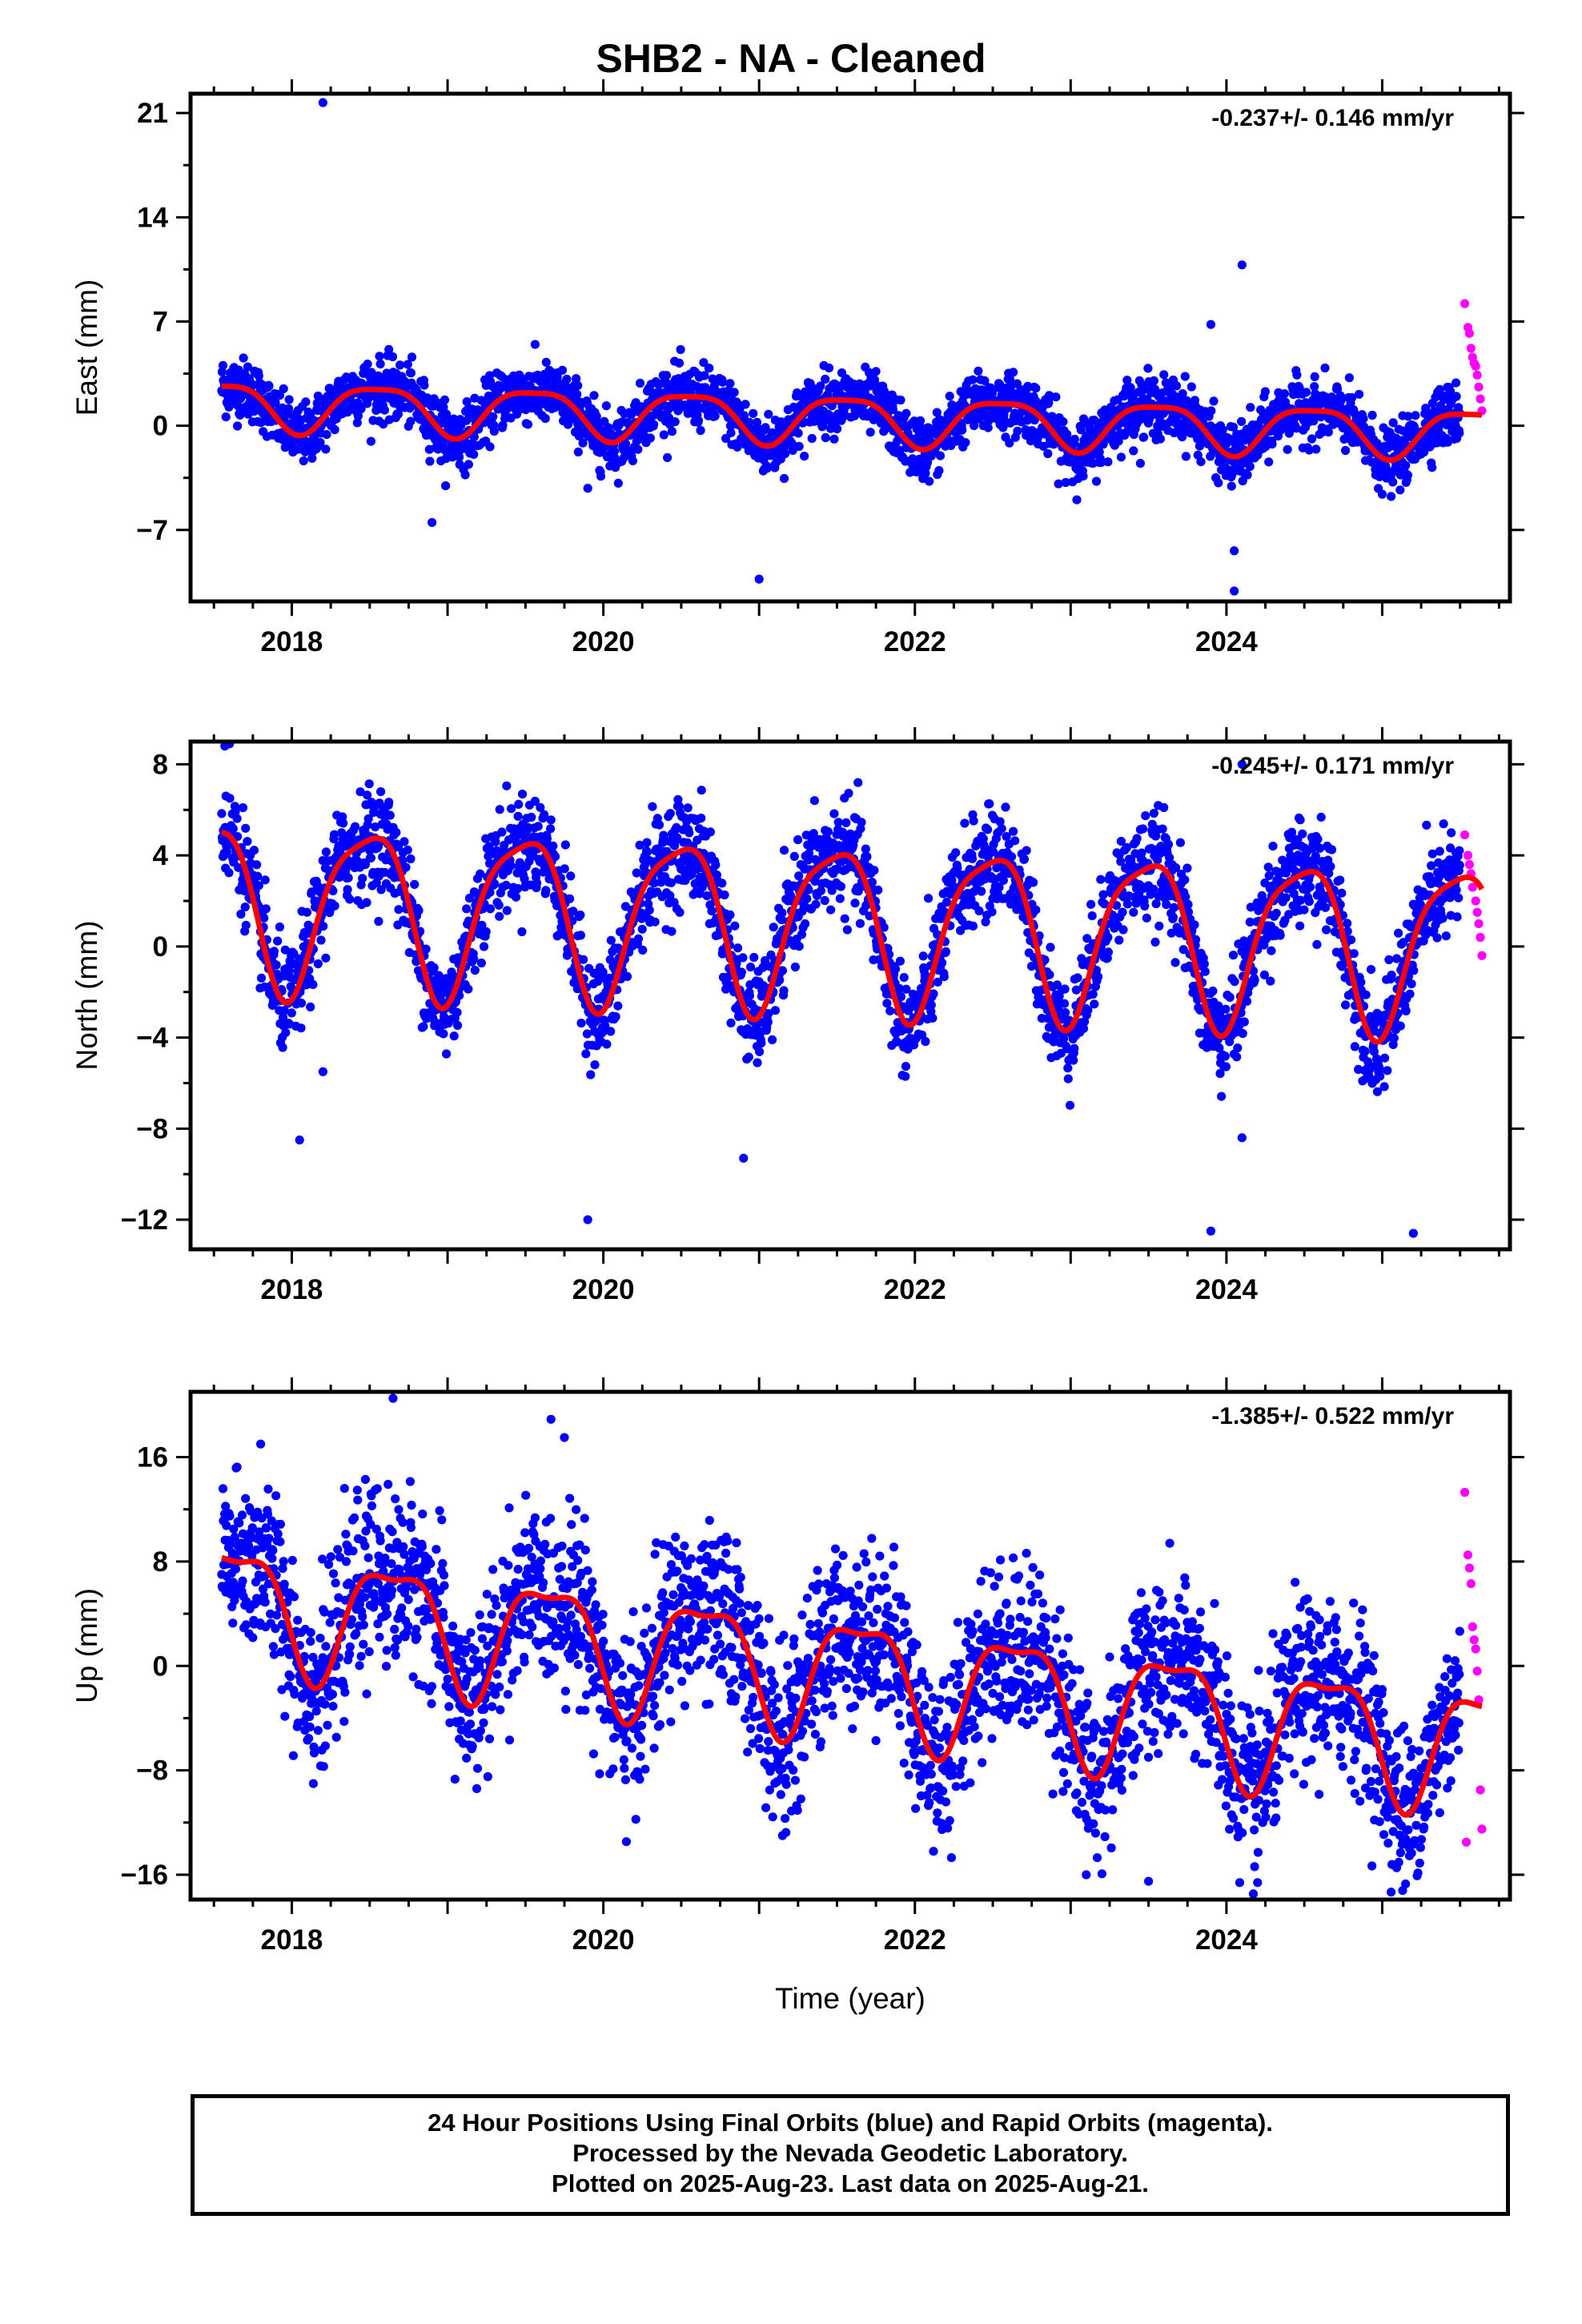  What do you see at coordinates (1332, 118) in the screenshot?
I see `velocity-rate-label: -0.237+/- 0.146 mm/yr` at bounding box center [1332, 118].